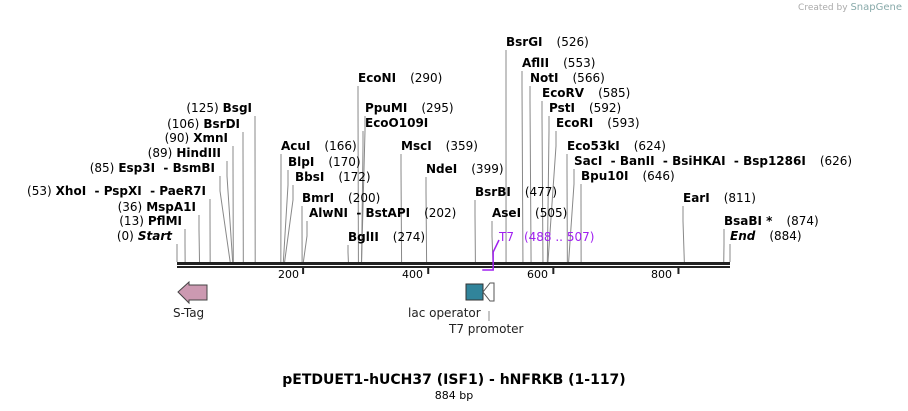 The image size is (908, 411). Describe the element at coordinates (588, 93) in the screenshot. I see `enzyme-label: EcoRV (585)` at that location.